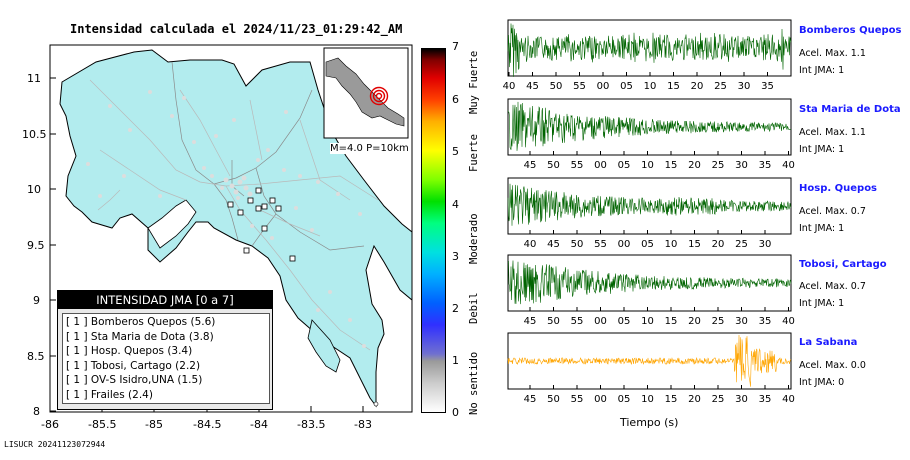 This screenshot has height=460, width=910. I want to click on legend-title: INTENSIDAD JMA [0 a 7], so click(165, 300).